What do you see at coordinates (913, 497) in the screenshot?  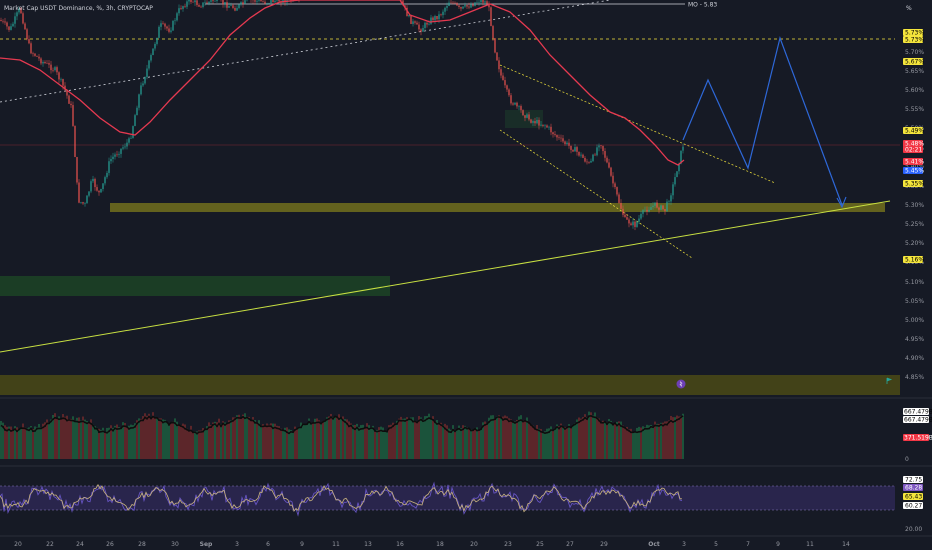 I see `rsi-badge: 65.43` at bounding box center [913, 497].